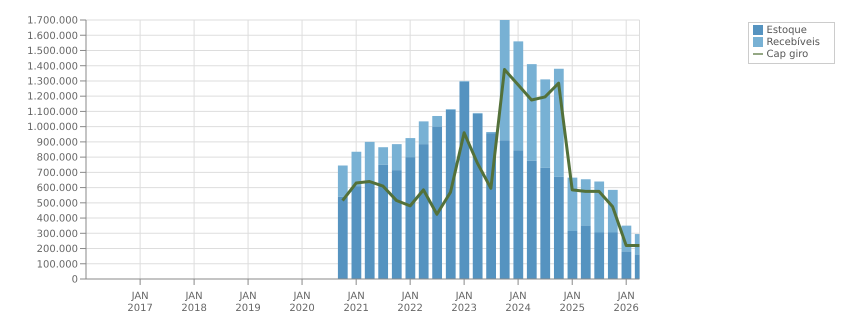 The height and width of the screenshot is (313, 851). Describe the element at coordinates (302, 302) in the screenshot. I see `x-tick-label: JAN 2020` at that location.